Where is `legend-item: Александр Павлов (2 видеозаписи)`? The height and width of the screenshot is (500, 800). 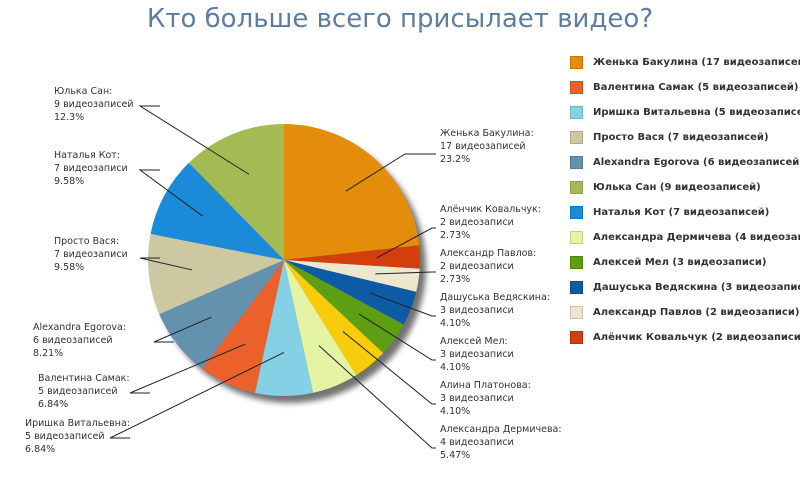 legend-item: Александр Павлов (2 видеозаписи) is located at coordinates (685, 312).